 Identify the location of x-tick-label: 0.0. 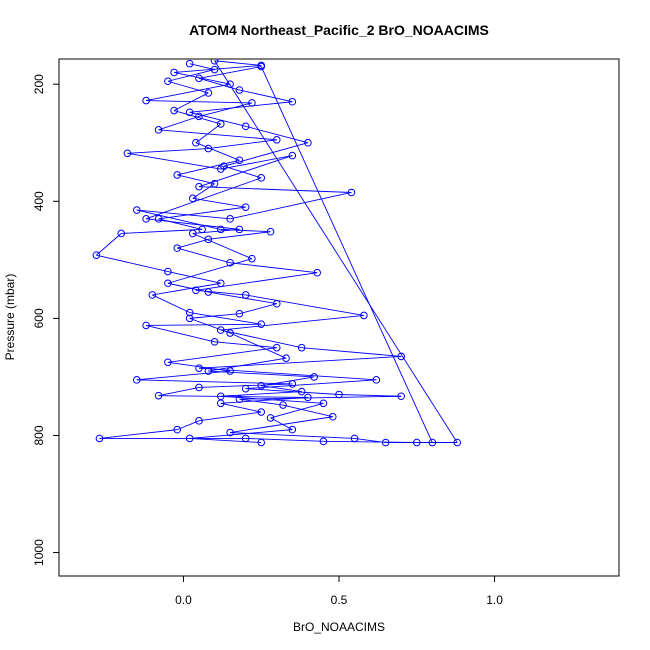
(183, 600).